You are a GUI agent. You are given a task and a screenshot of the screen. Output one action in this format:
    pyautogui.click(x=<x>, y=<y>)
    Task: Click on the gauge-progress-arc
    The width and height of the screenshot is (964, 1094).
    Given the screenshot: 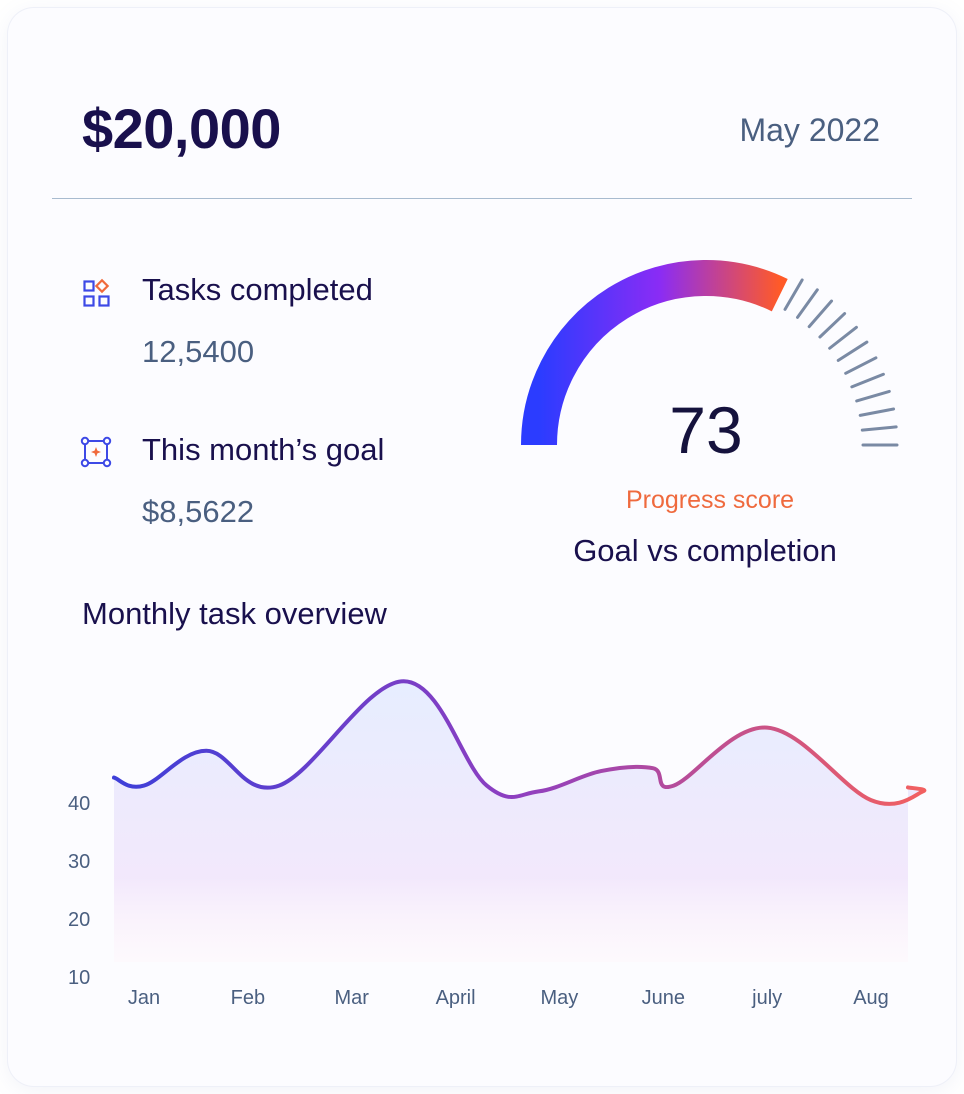 What is the action you would take?
    pyautogui.click(x=654, y=353)
    